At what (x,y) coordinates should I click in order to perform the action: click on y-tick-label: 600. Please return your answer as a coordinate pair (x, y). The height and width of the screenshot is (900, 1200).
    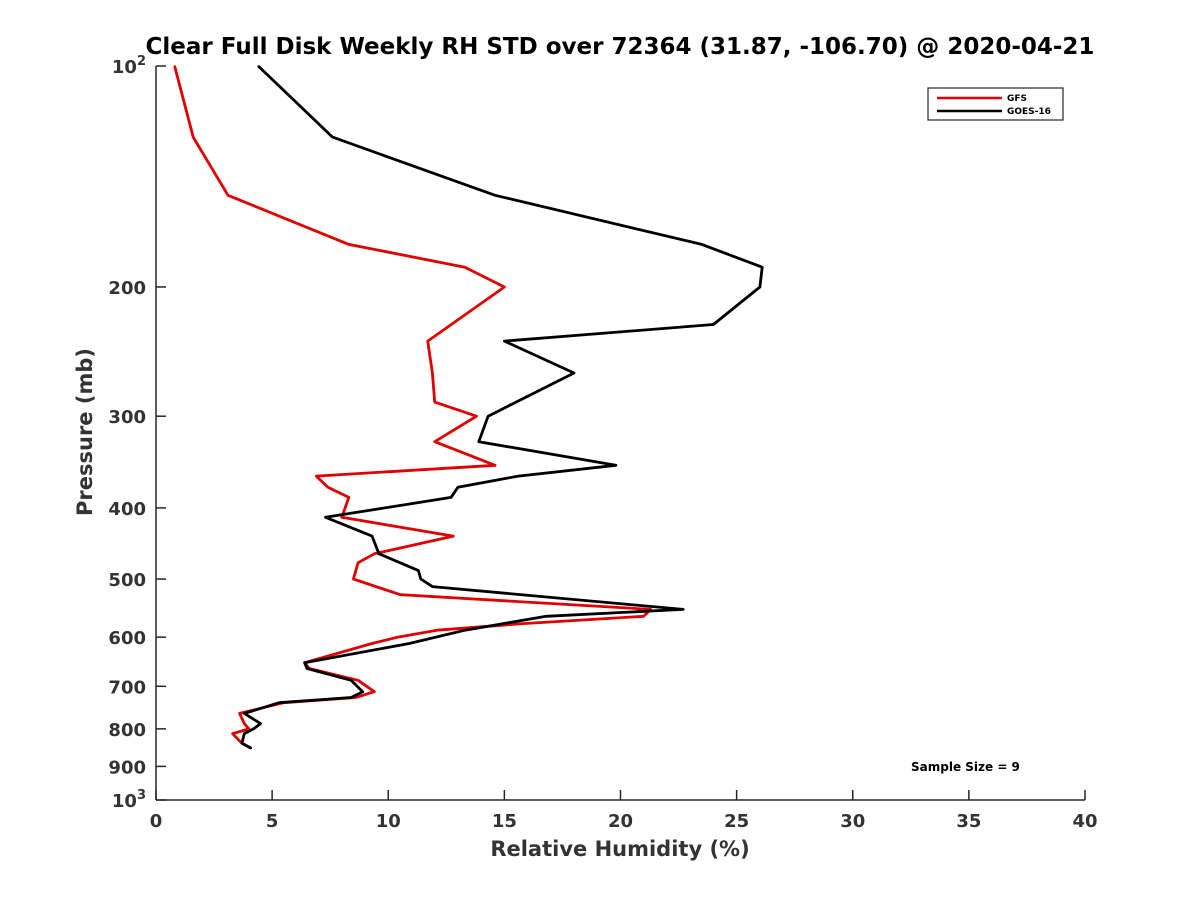
    Looking at the image, I should click on (127, 638).